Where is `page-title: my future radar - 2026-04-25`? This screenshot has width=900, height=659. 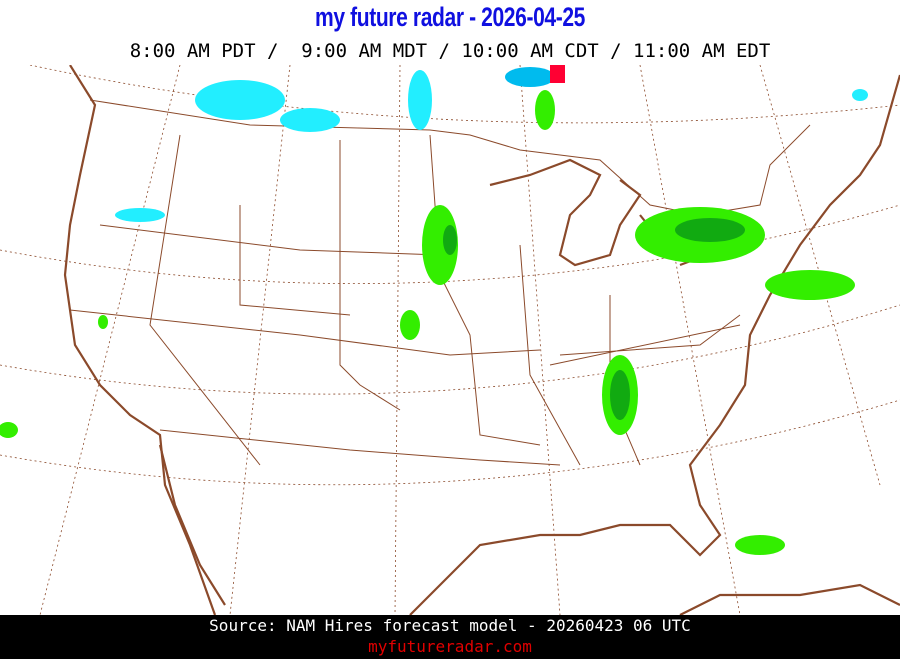 page-title: my future radar - 2026-04-25 is located at coordinates (450, 17).